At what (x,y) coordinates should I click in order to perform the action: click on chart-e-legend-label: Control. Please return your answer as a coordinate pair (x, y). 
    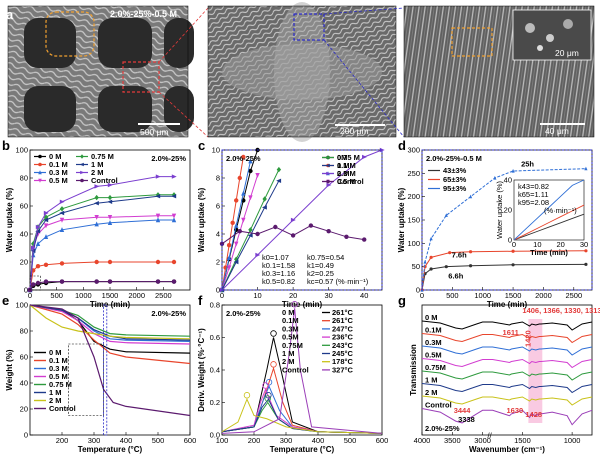
    Looking at the image, I should click on (62, 408).